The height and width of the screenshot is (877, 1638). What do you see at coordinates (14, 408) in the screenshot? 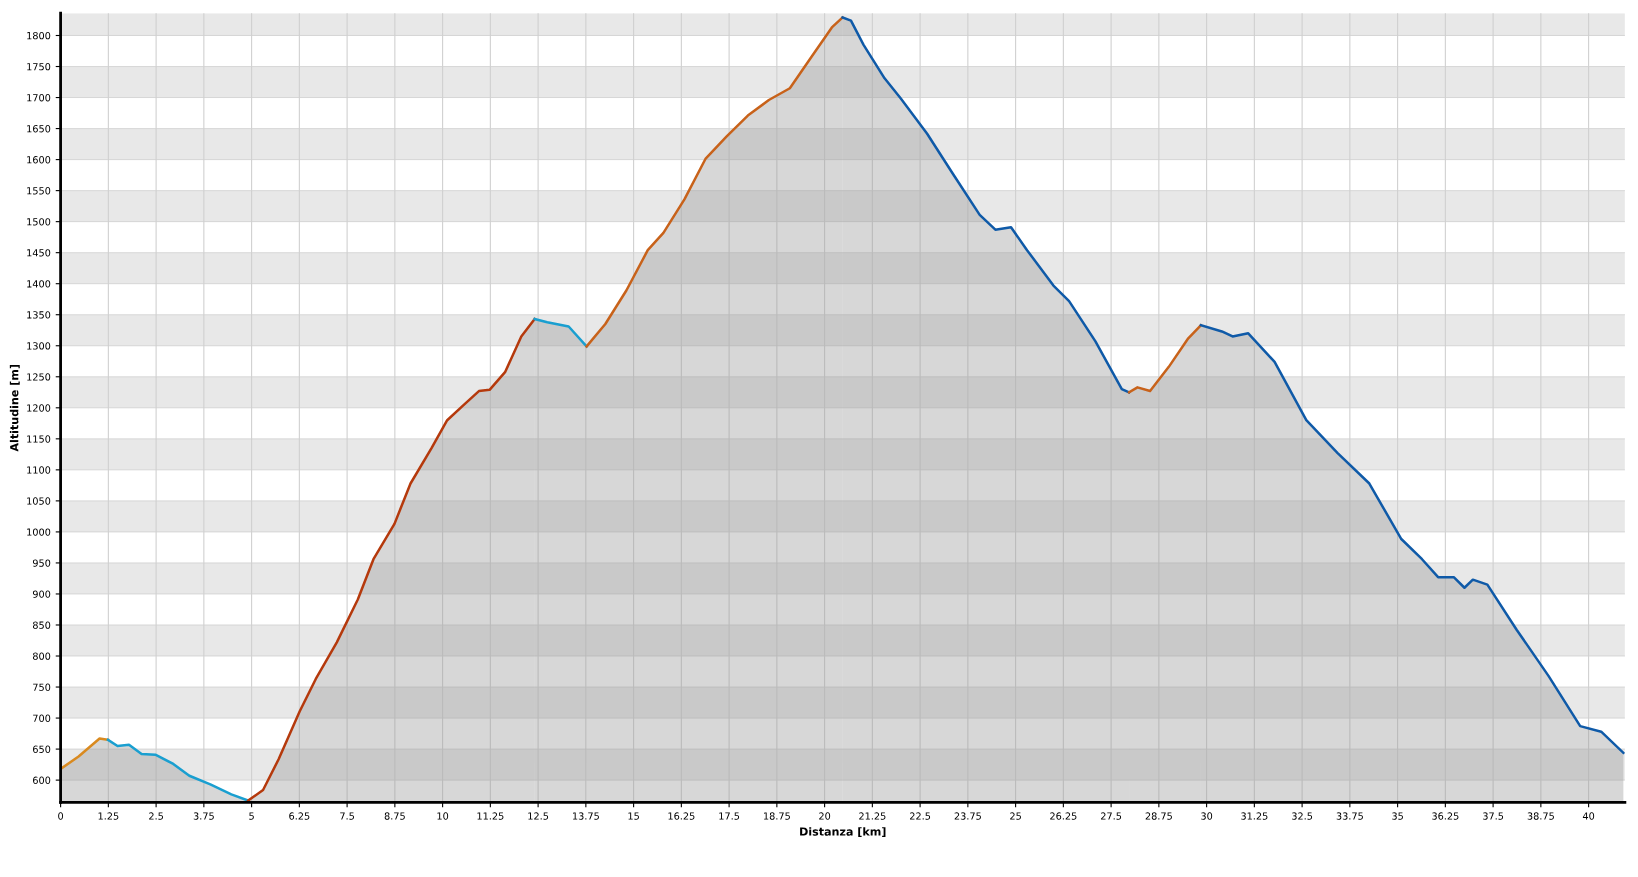
I see `y-axis-title: Altitudine [m]` at bounding box center [14, 408].